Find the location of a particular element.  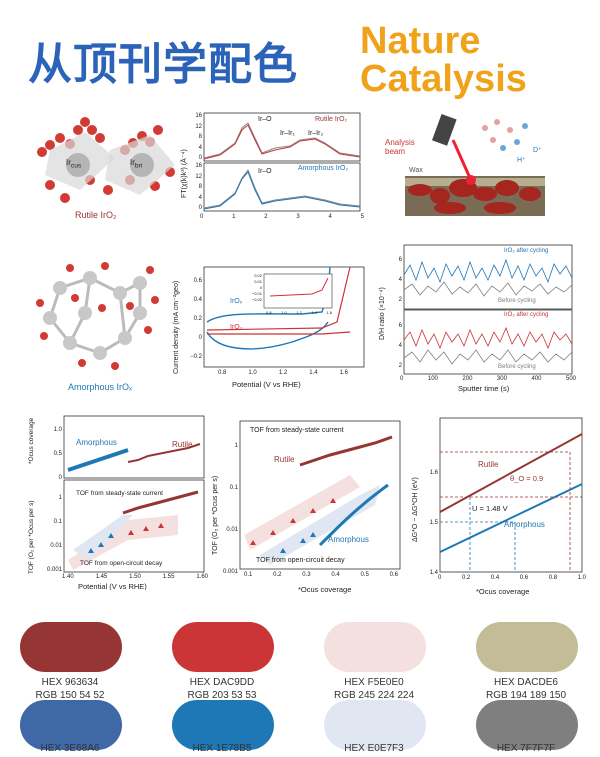

tick: 1.4 is located at coordinates (433, 573).